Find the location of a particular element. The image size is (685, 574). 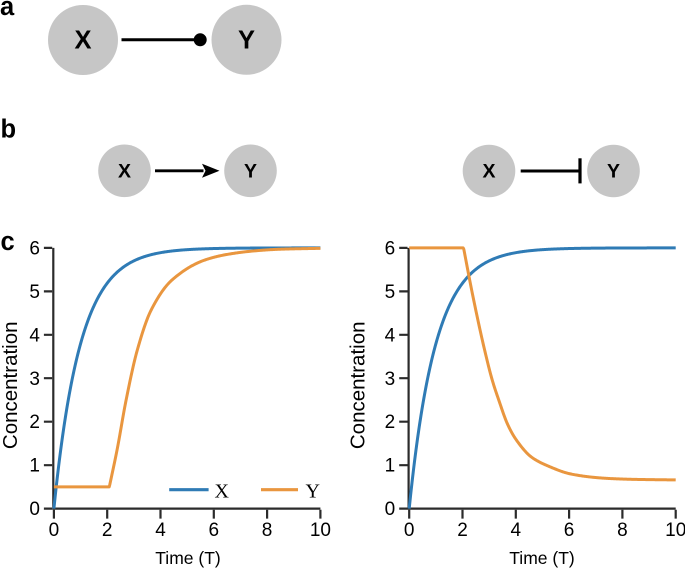

svg-text: c is located at coordinates (8, 242).